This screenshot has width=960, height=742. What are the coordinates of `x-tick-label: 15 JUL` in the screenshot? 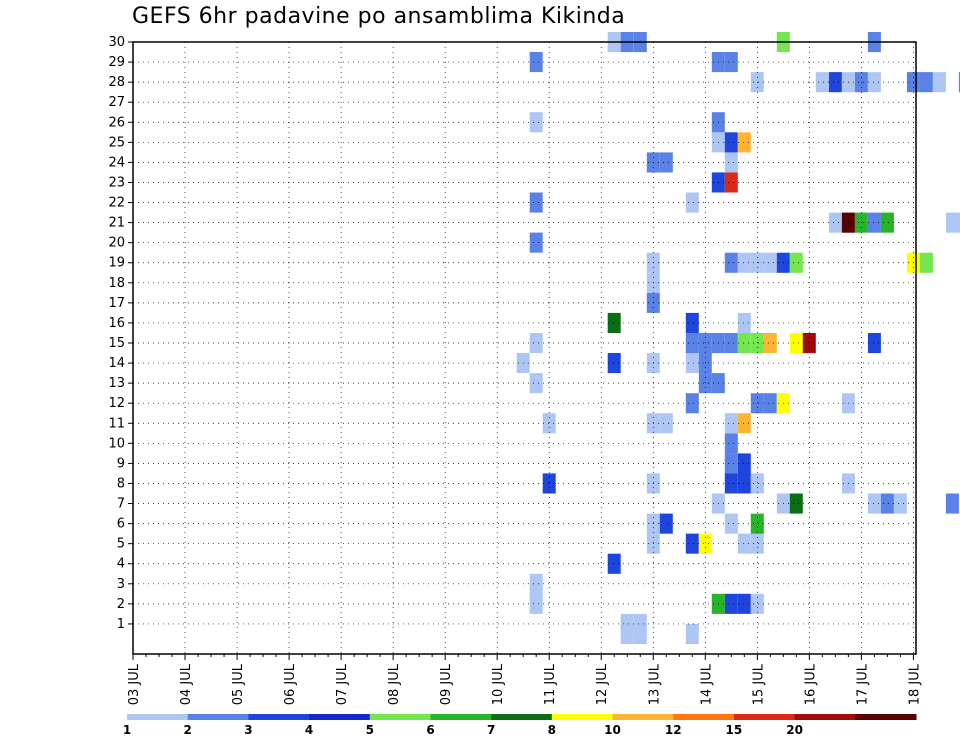 It's located at (758, 684).